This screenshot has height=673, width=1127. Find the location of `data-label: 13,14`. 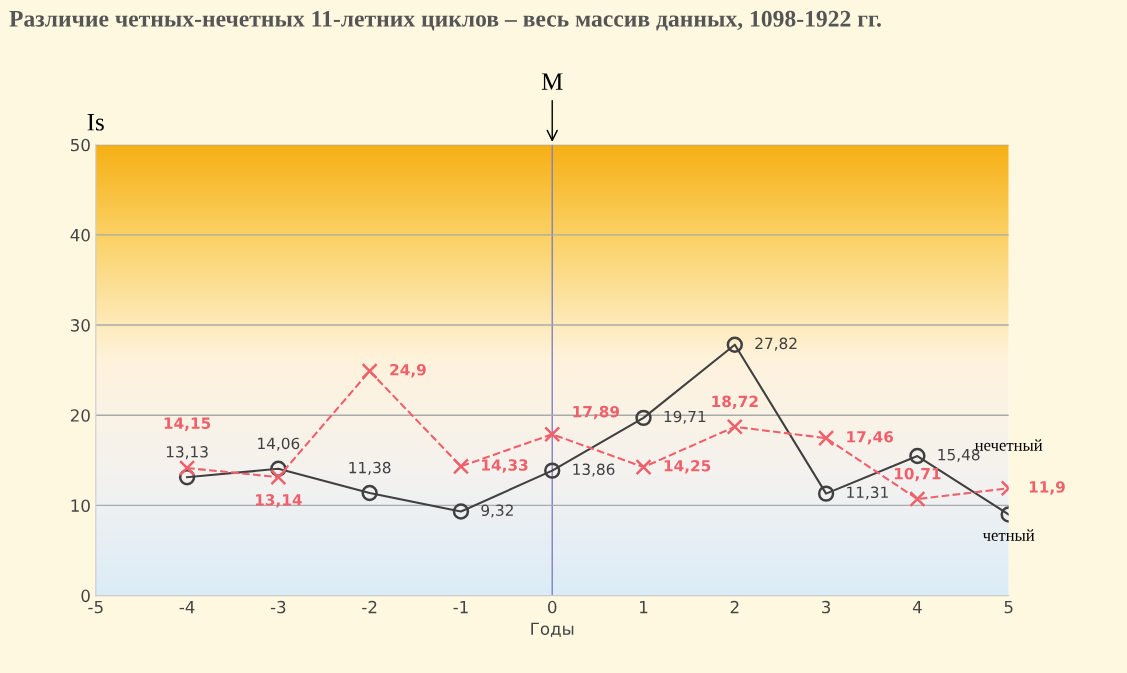

data-label: 13,14 is located at coordinates (278, 501).